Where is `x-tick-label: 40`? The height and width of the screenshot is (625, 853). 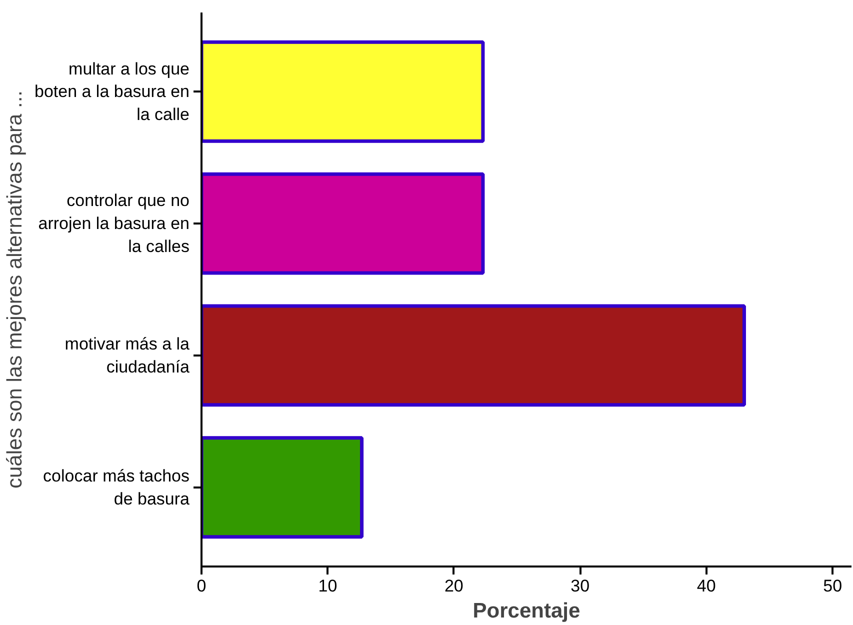 x-tick-label: 40 is located at coordinates (706, 586).